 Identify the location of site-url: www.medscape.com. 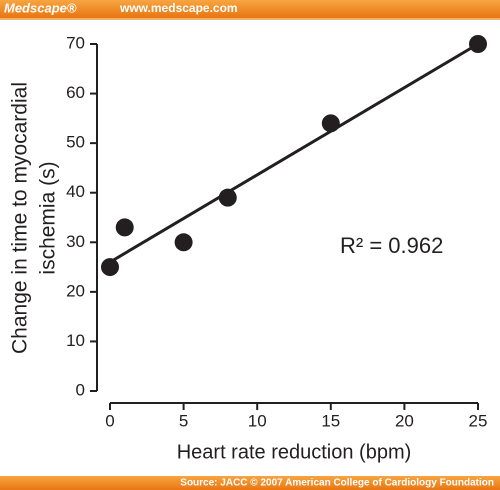
(178, 8).